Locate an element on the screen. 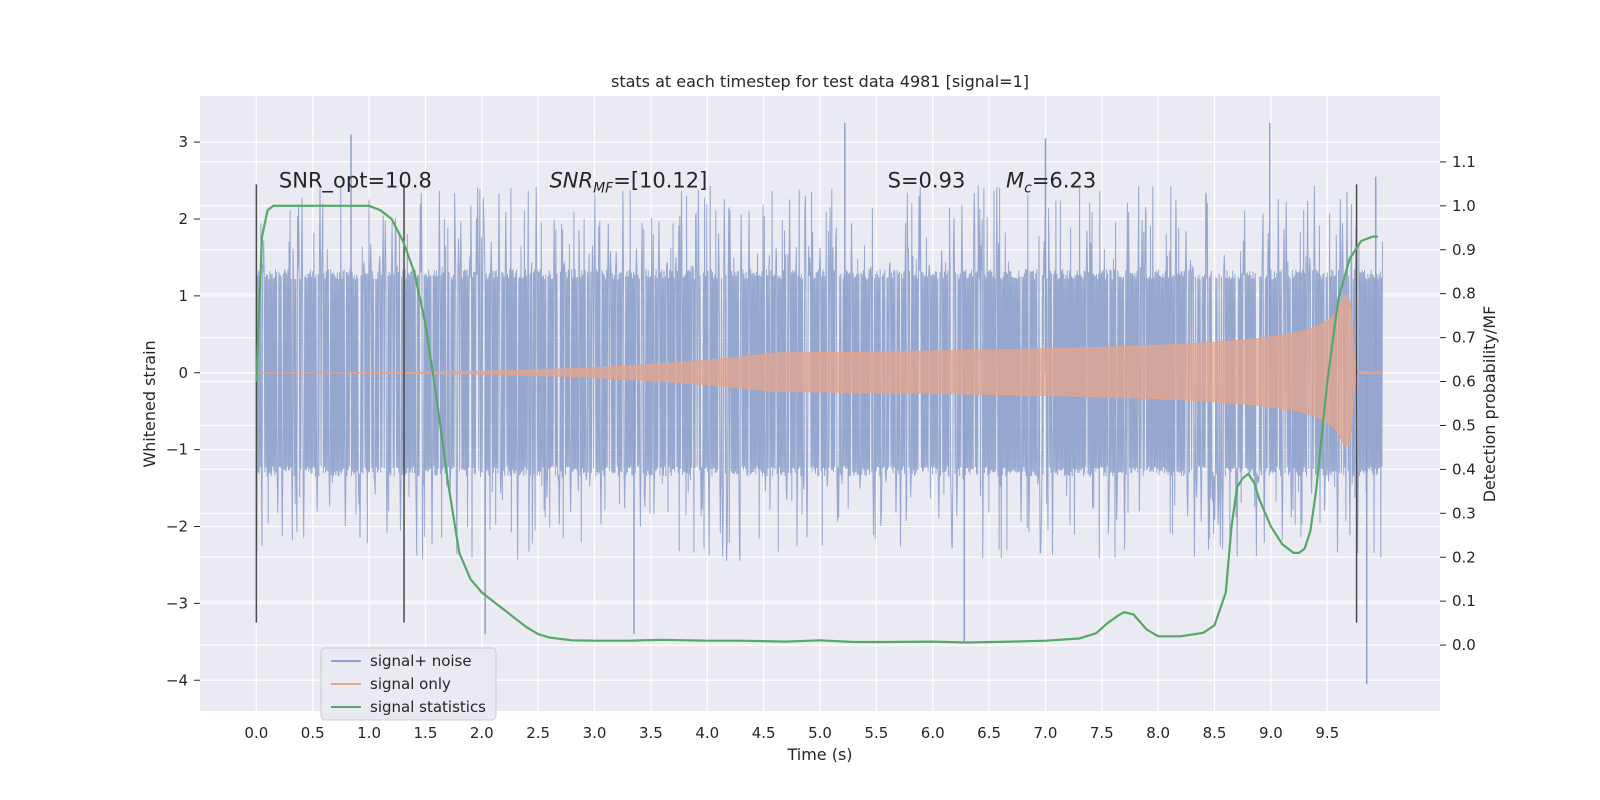 Image resolution: width=1600 pixels, height=800 pixels. y2-tick-label: 0.3 is located at coordinates (1464, 513).